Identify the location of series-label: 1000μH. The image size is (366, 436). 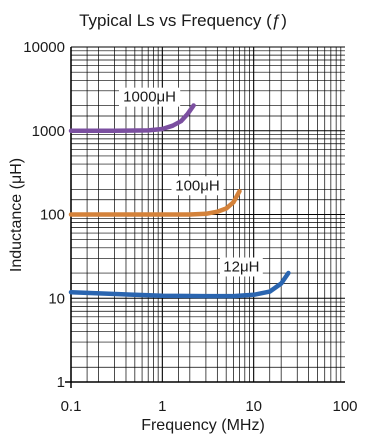
(149, 97).